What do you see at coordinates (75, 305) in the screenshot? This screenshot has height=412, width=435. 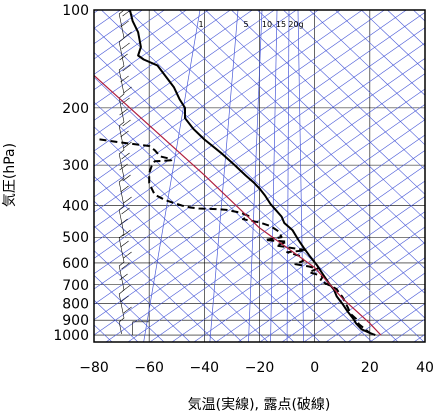 I see `y-tick-label: 800` at bounding box center [75, 305].